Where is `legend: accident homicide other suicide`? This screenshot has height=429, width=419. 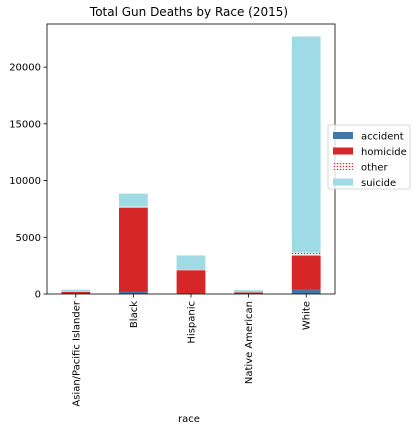 legend: accident homicide other suicide is located at coordinates (369, 157).